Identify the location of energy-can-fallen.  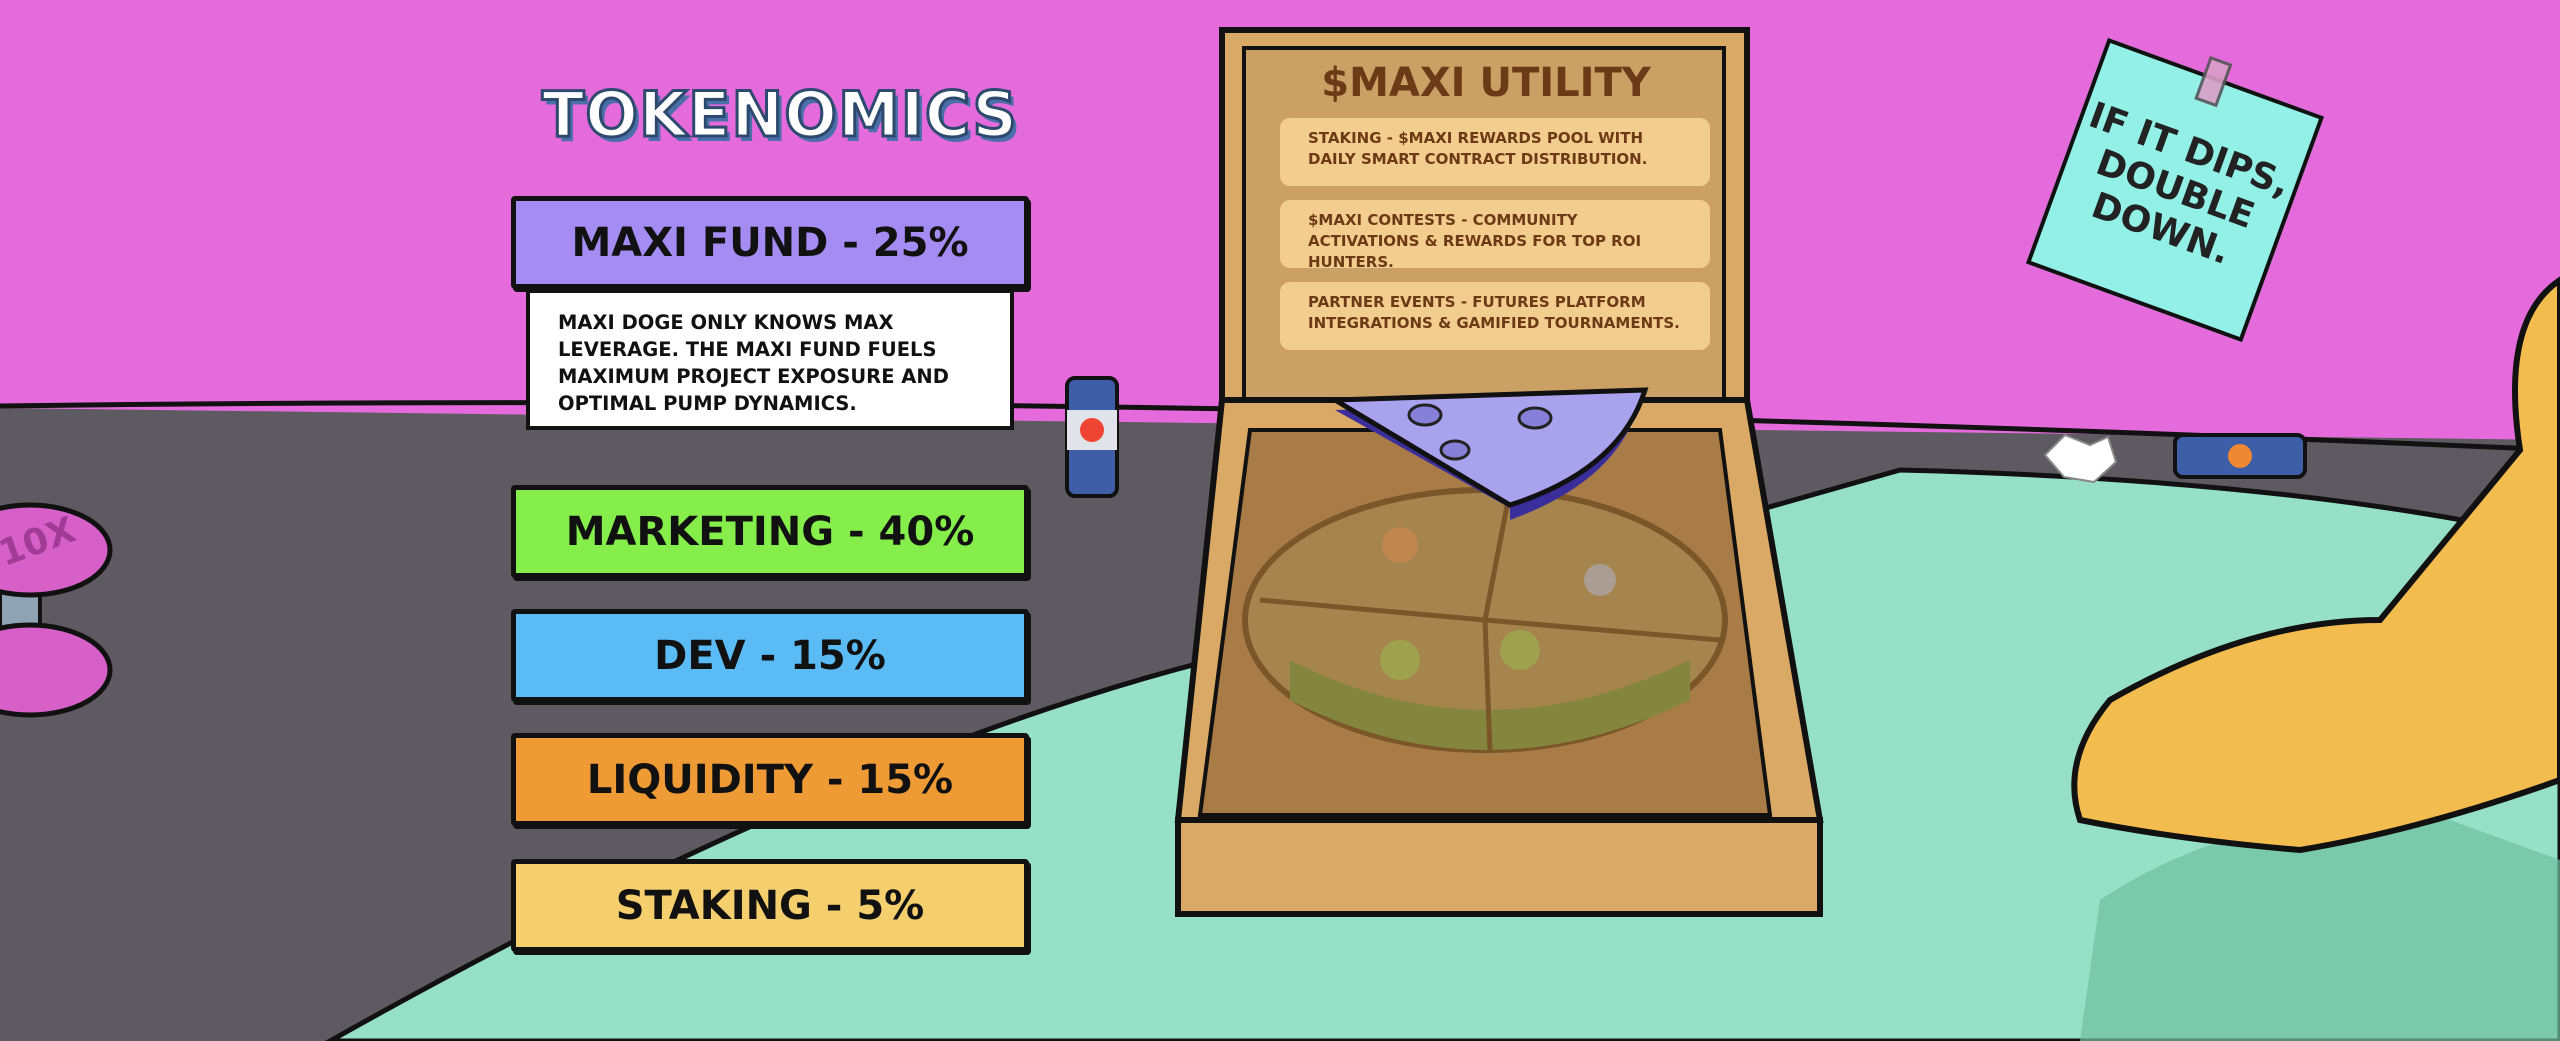
(2240, 456).